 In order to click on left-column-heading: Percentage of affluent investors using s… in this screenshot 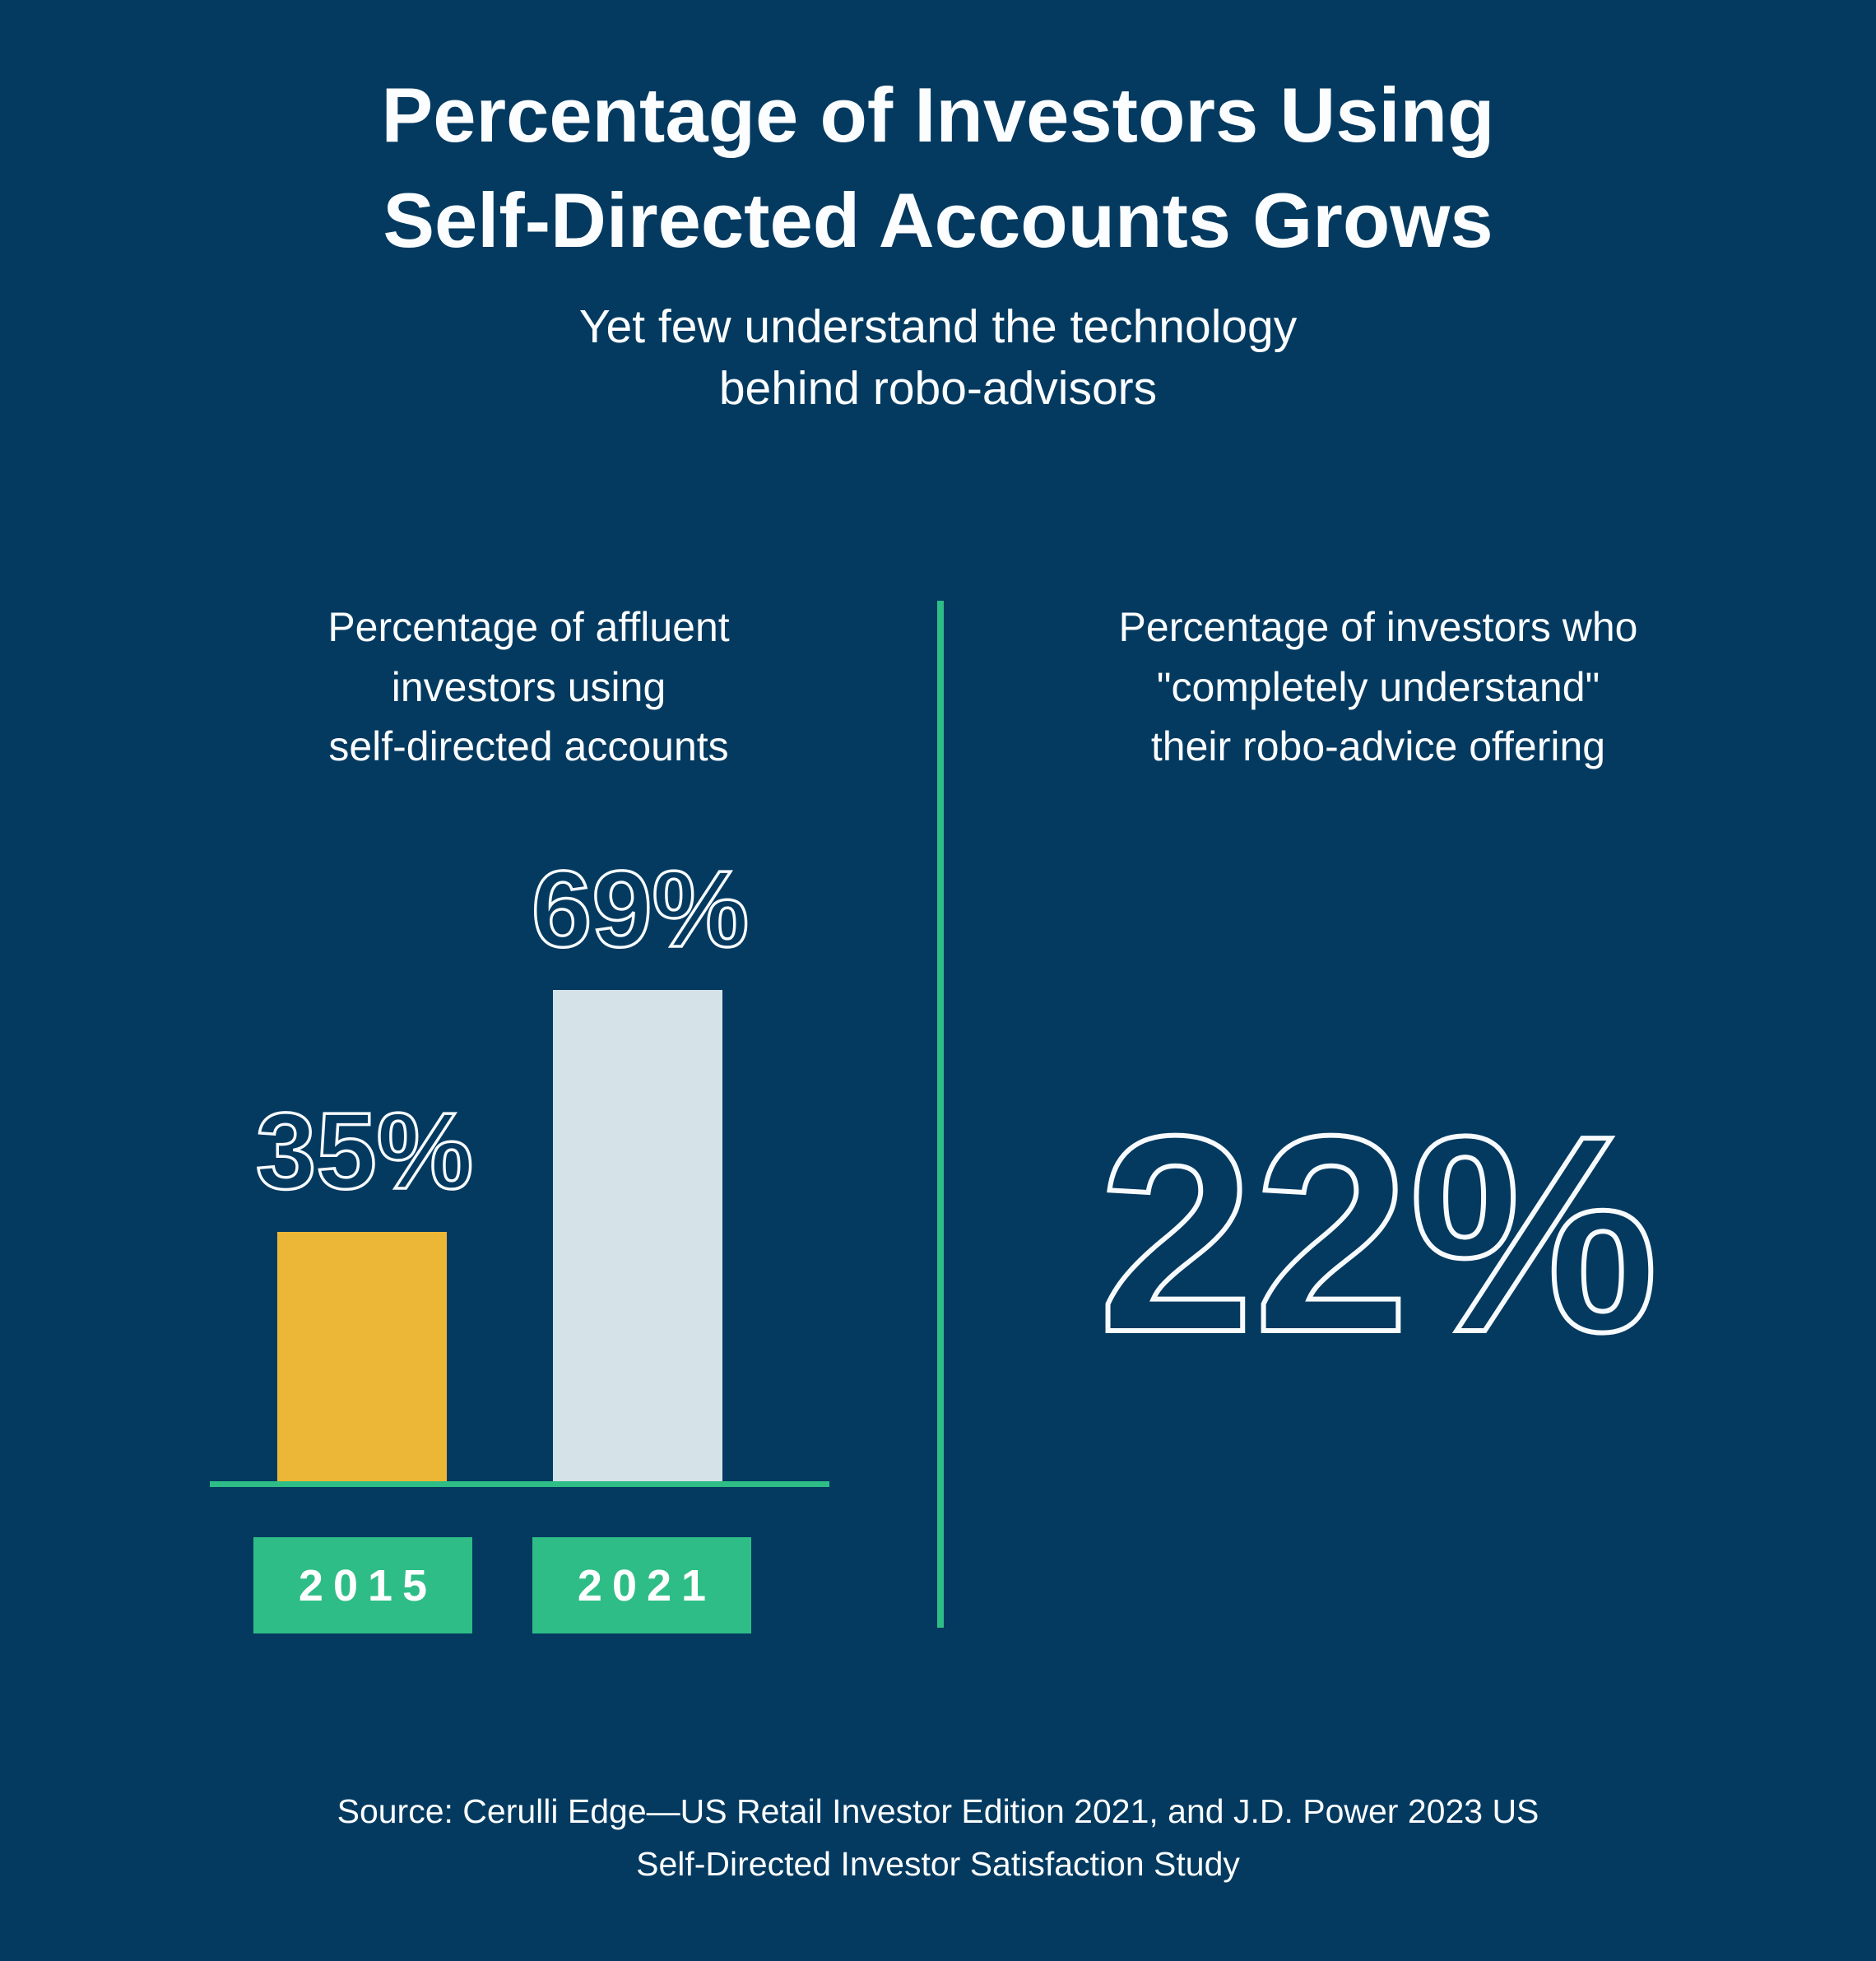, I will do `click(529, 687)`.